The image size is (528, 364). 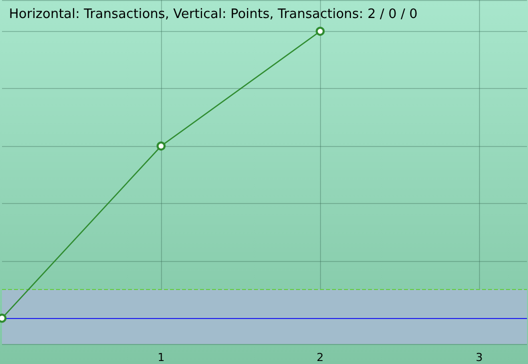 I want to click on x-tick-label: 1, so click(x=161, y=357).